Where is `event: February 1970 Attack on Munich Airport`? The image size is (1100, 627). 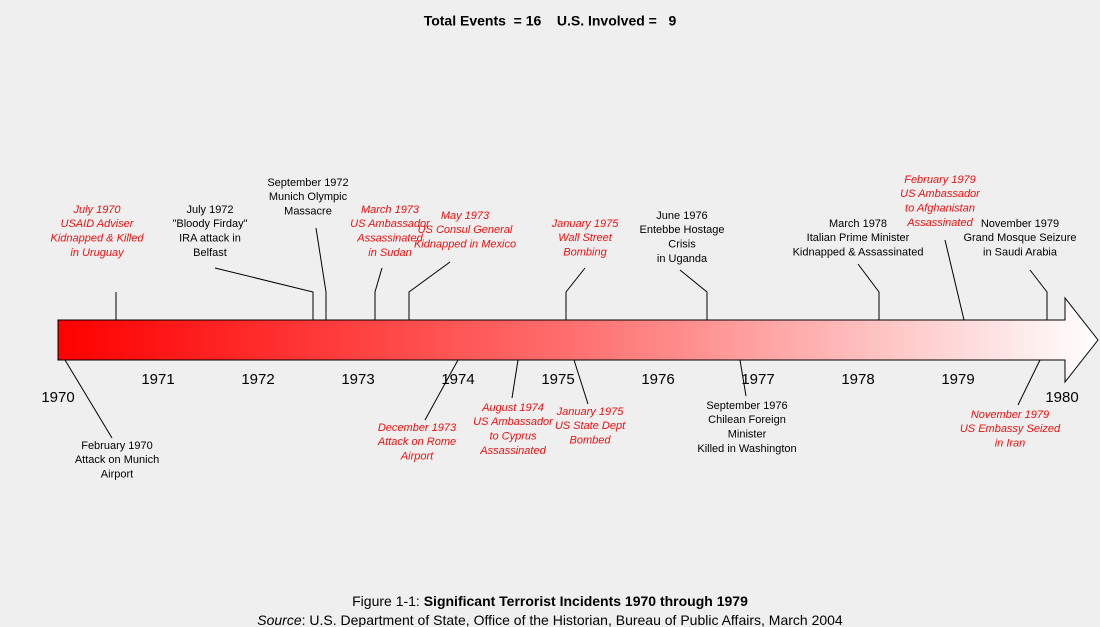 event: February 1970 Attack on Munich Airport is located at coordinates (111, 420).